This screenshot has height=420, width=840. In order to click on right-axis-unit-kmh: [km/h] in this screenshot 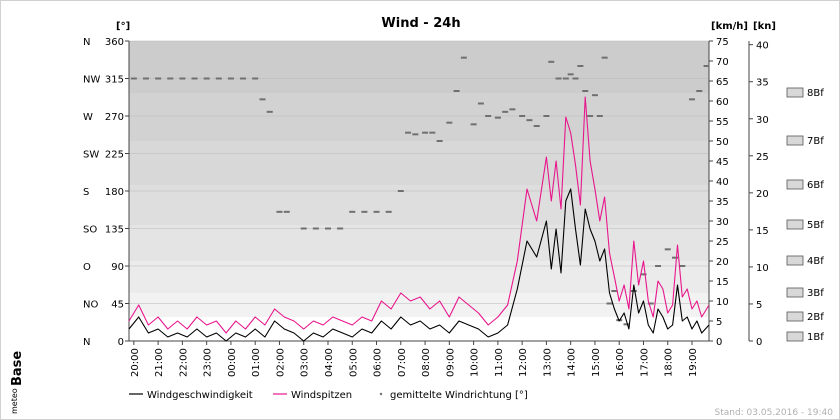, I will do `click(729, 26)`.